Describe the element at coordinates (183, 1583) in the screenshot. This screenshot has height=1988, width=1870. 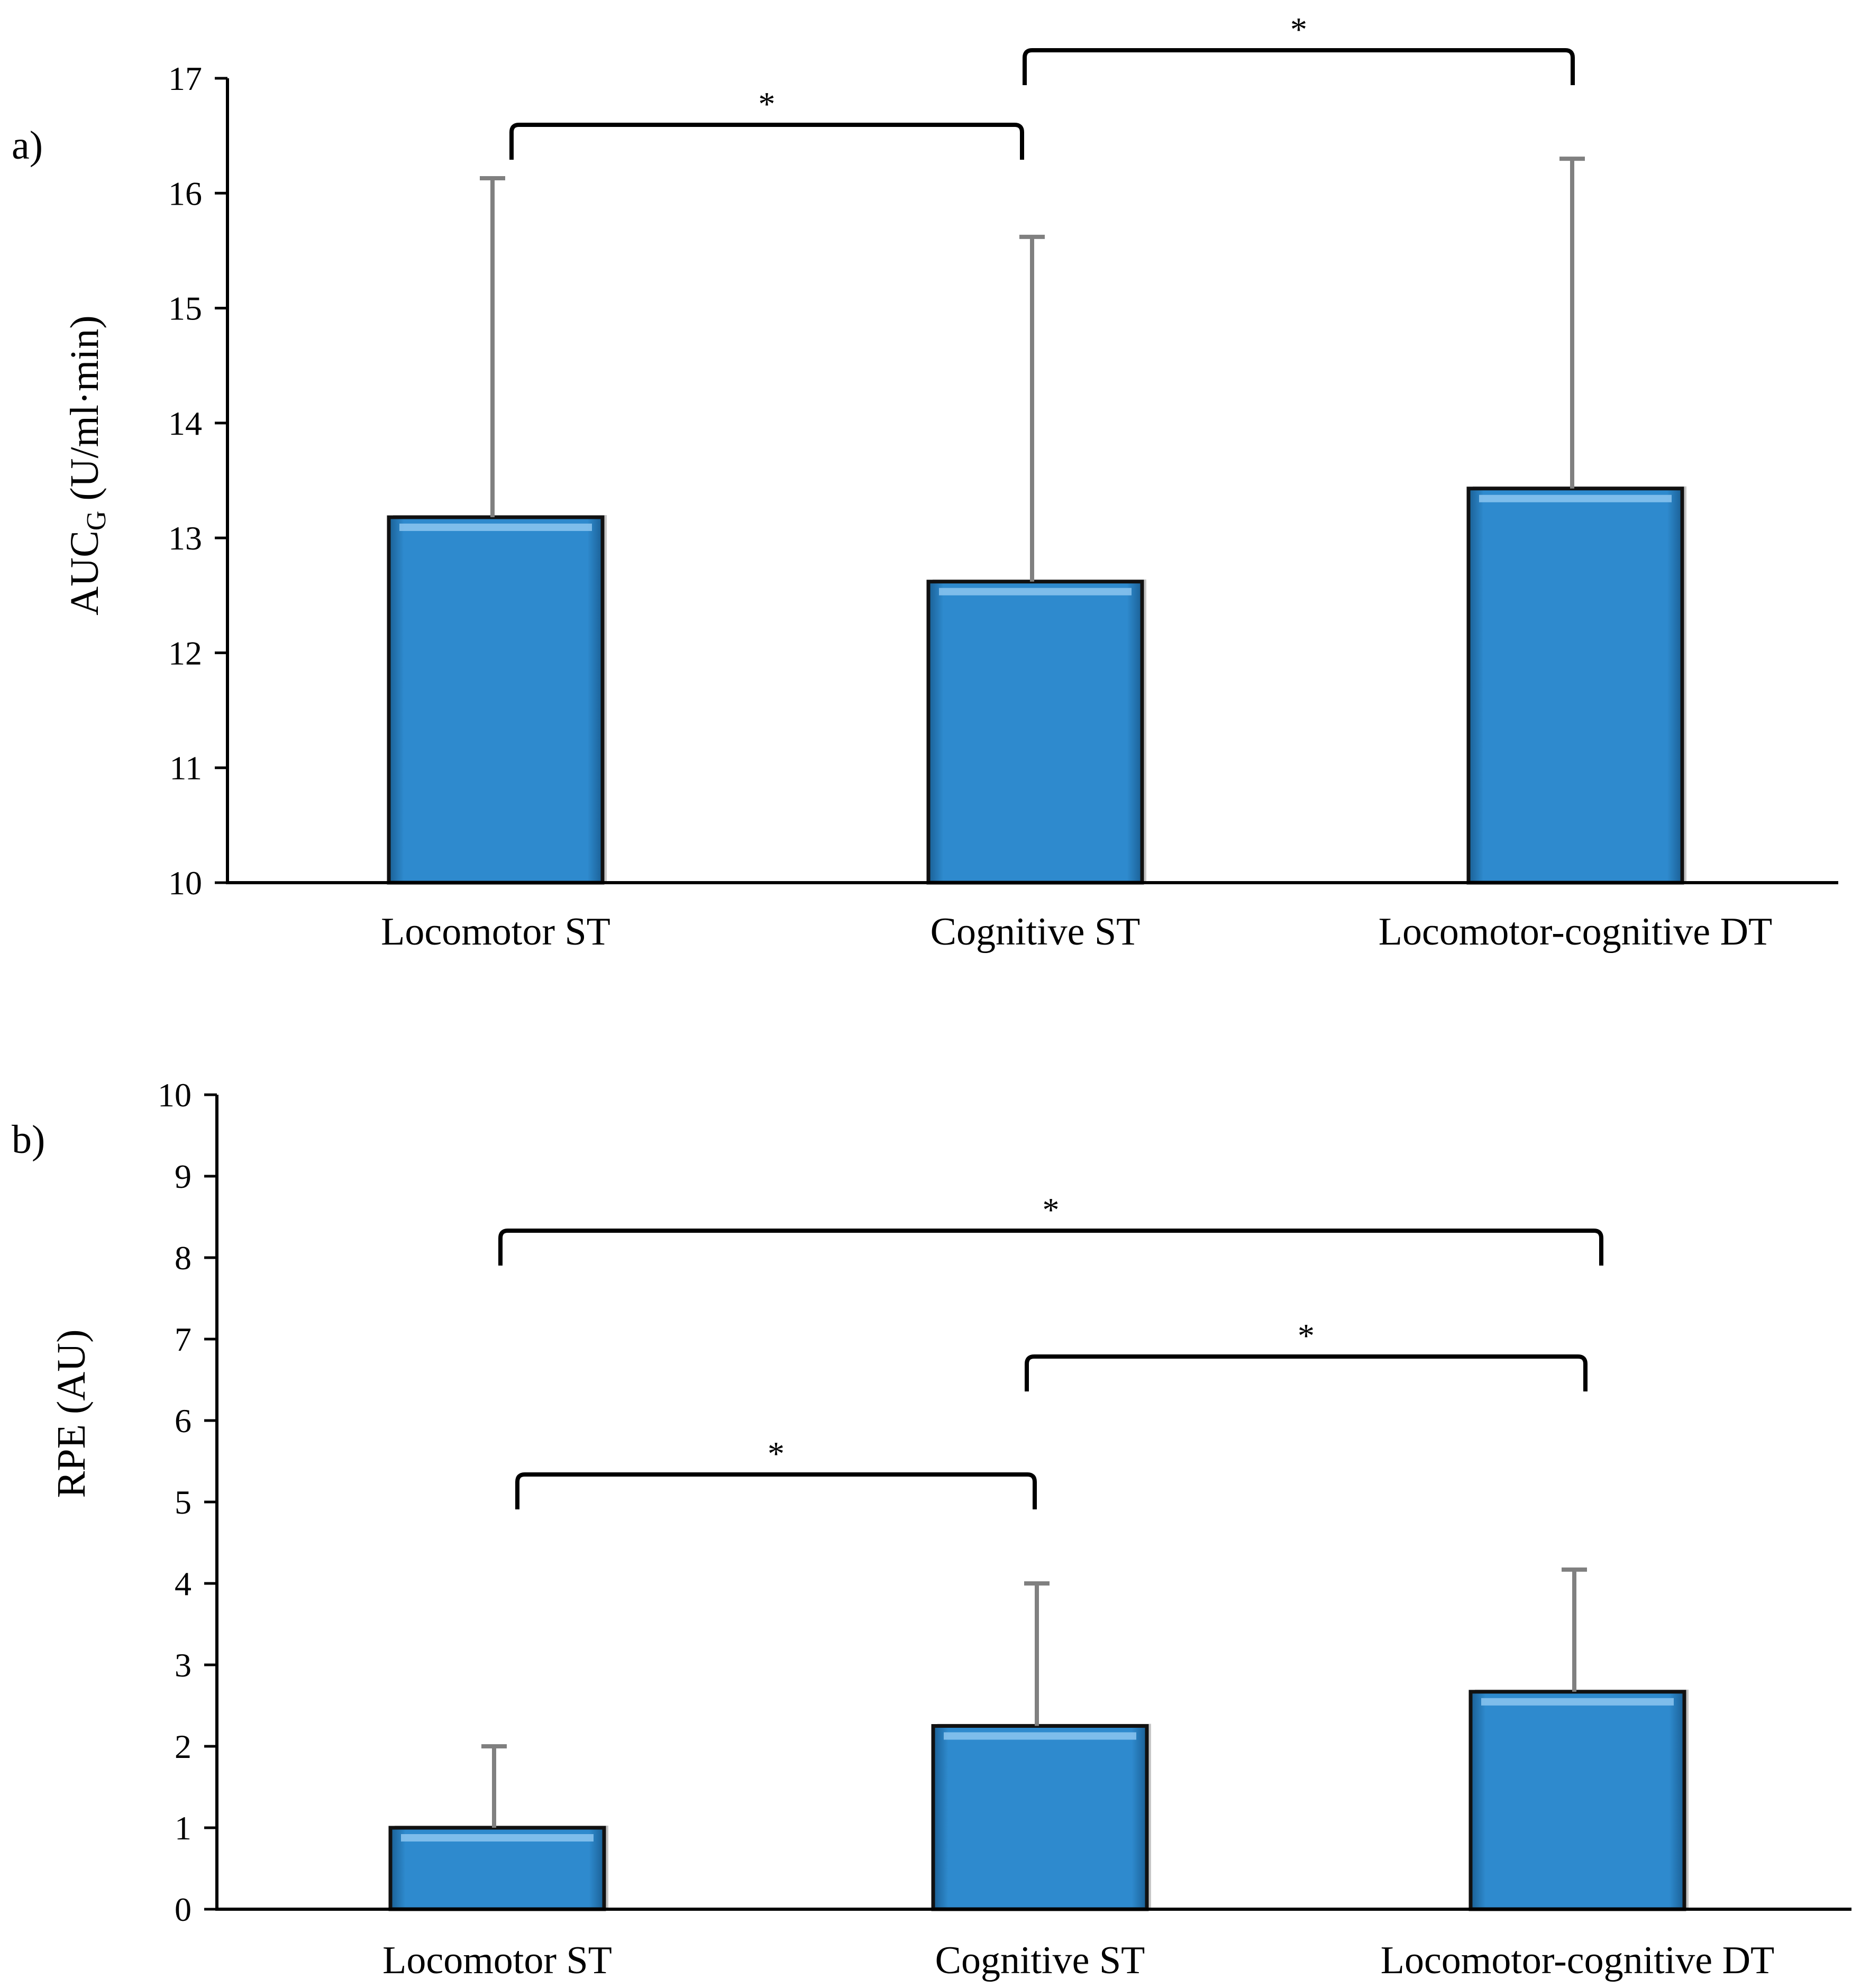
I see `y-tick-label: 4` at that location.